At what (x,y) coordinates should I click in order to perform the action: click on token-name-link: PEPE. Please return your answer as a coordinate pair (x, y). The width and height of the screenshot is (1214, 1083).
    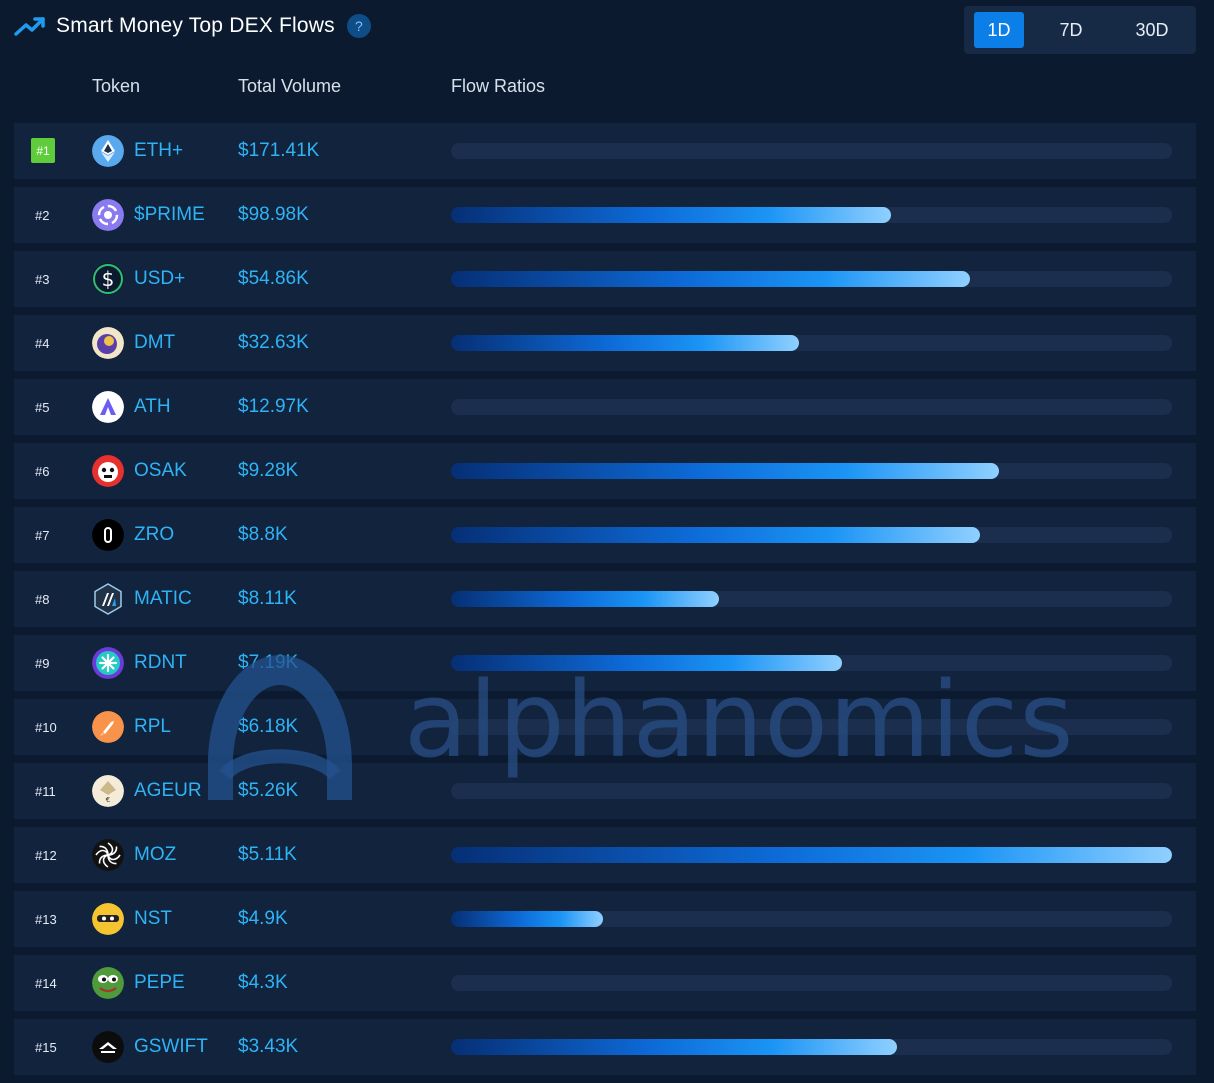
    Looking at the image, I should click on (159, 982).